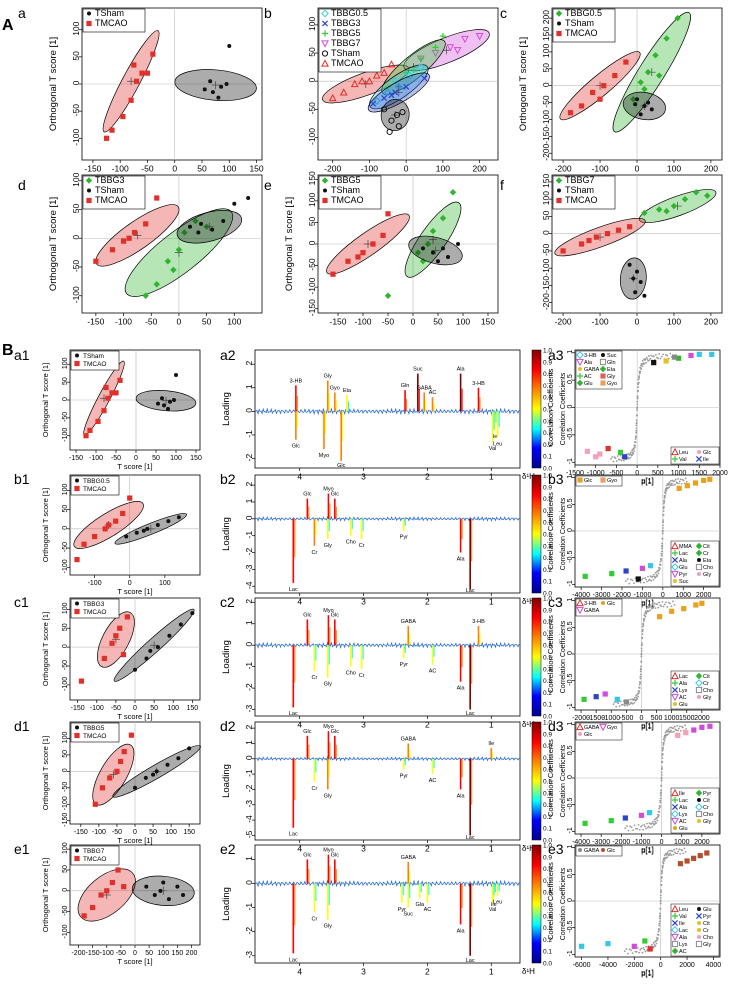 Image resolution: width=733 pixels, height=992 pixels. Describe the element at coordinates (546, 198) in the screenshot. I see `y-tick-label: 100` at that location.